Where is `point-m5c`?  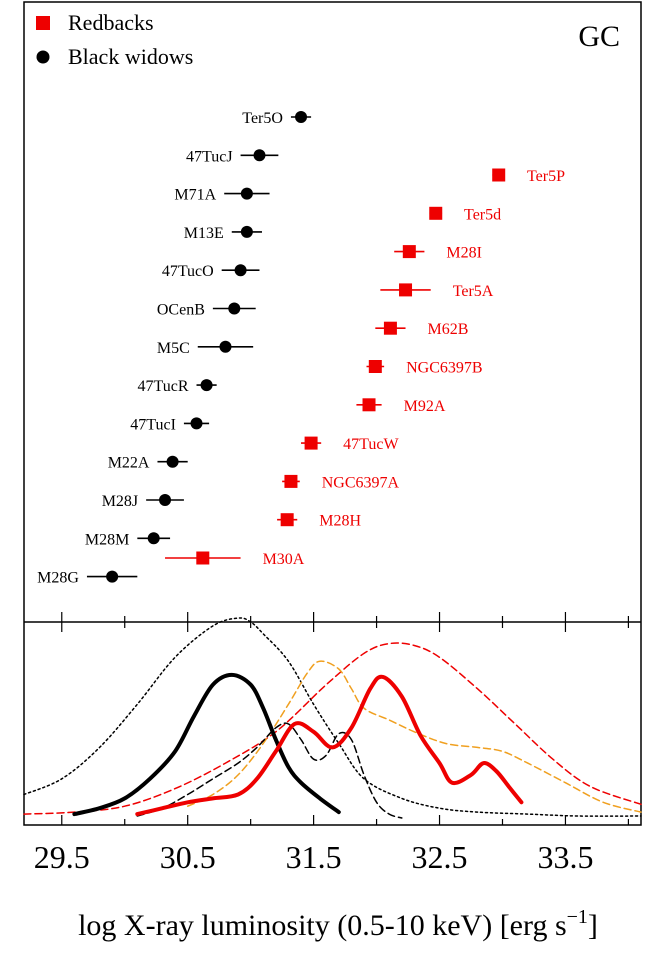
point-m5c is located at coordinates (225, 346).